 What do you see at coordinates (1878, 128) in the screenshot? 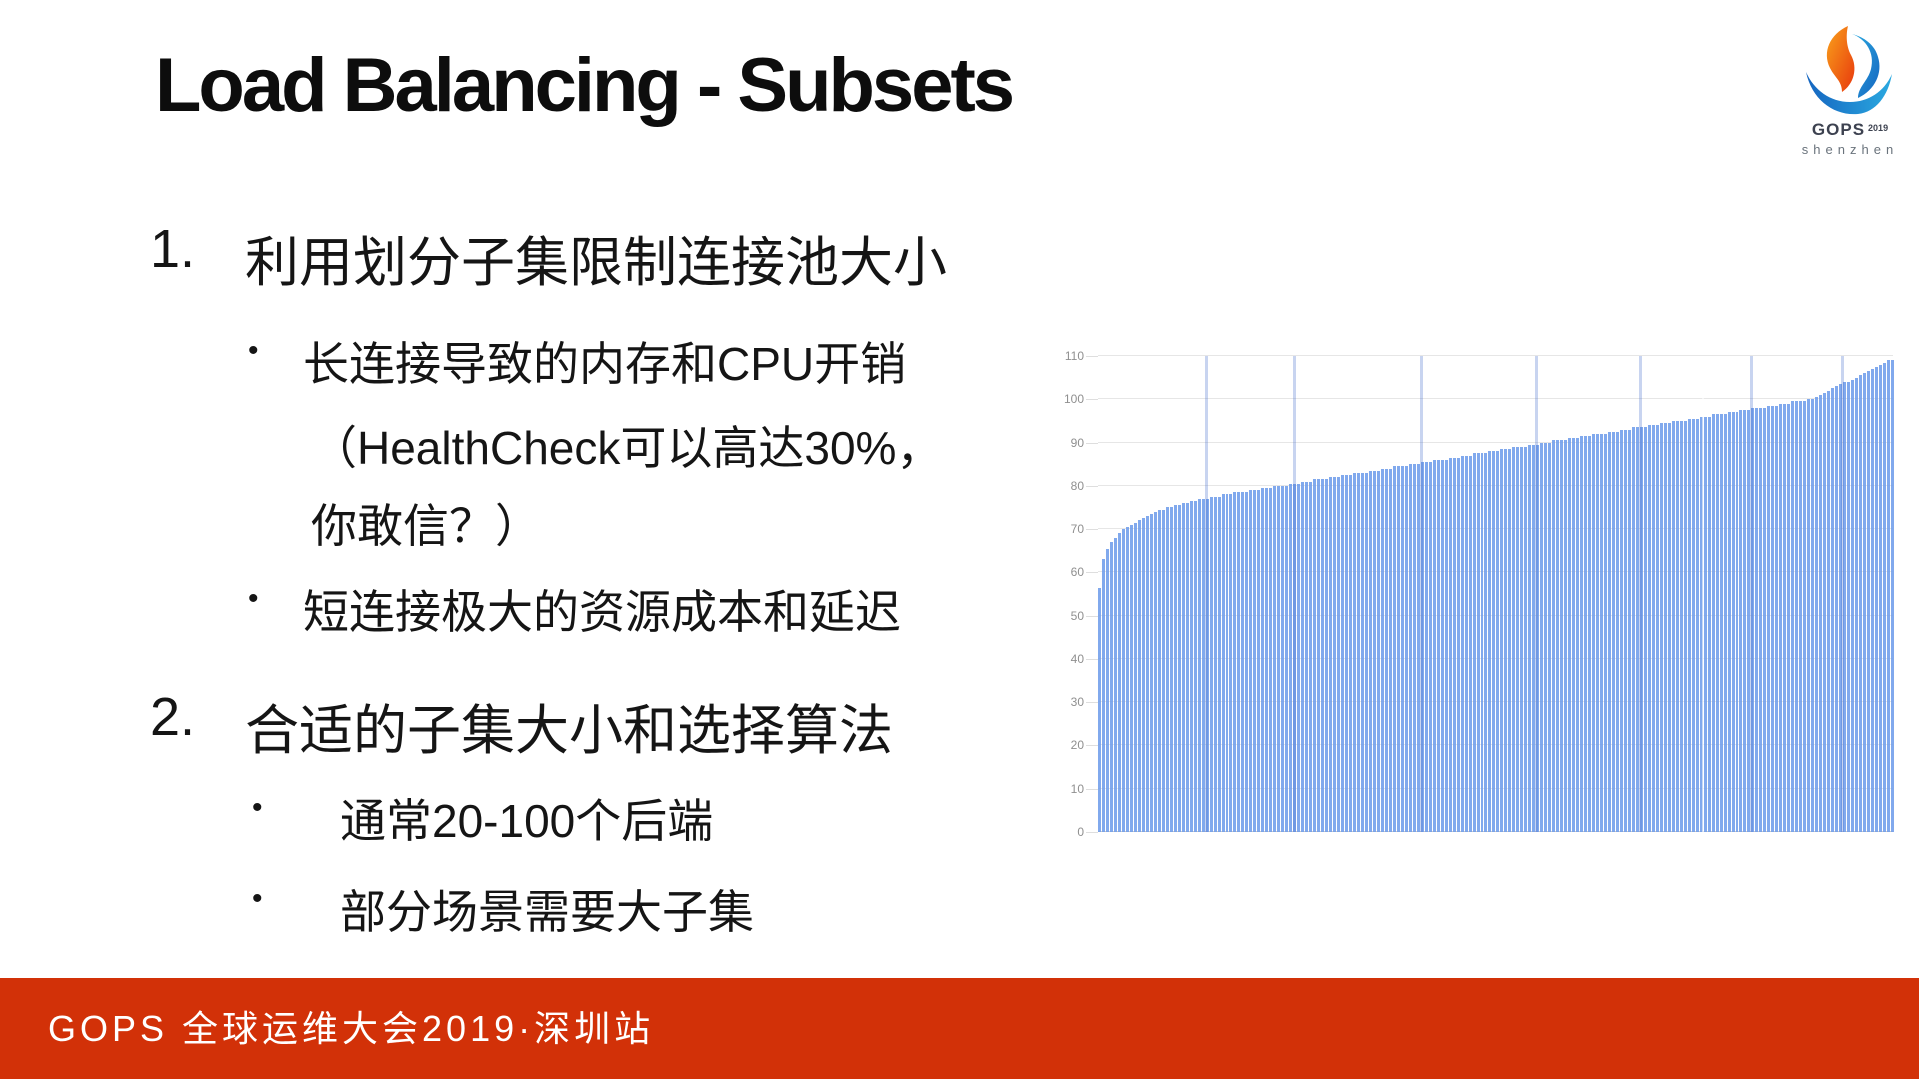
I see `logo-year-label: 2019` at bounding box center [1878, 128].